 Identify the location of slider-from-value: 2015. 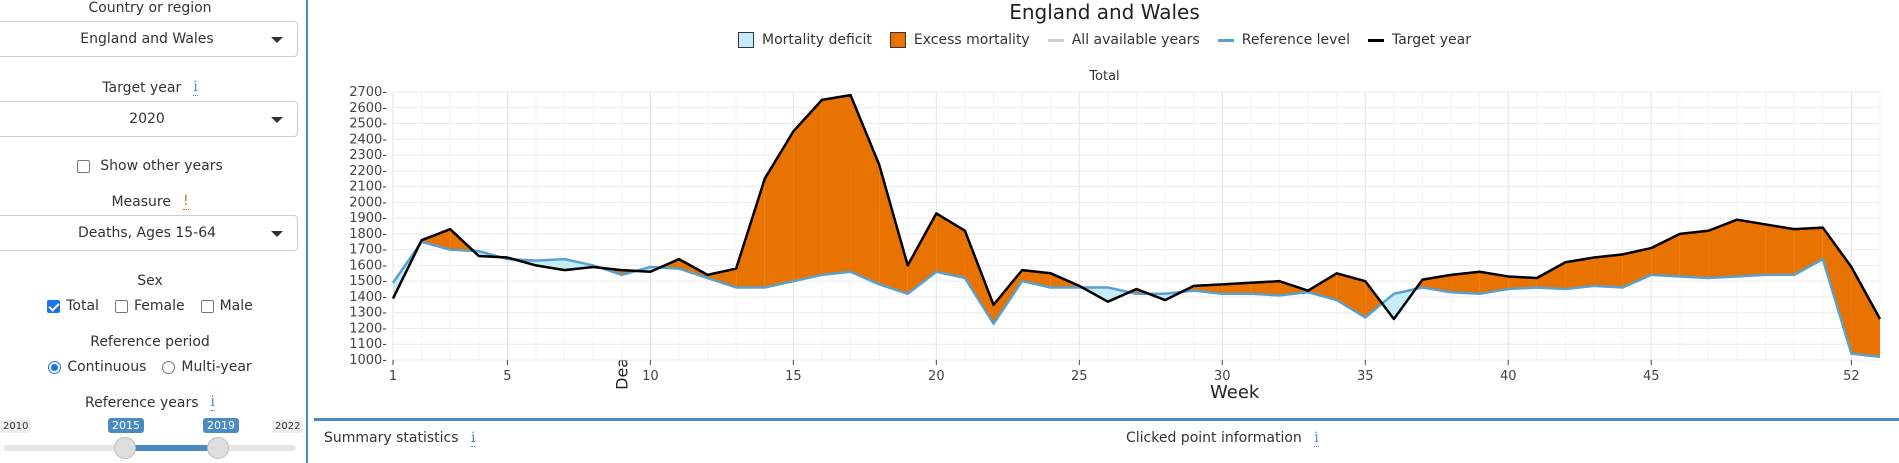
(126, 425).